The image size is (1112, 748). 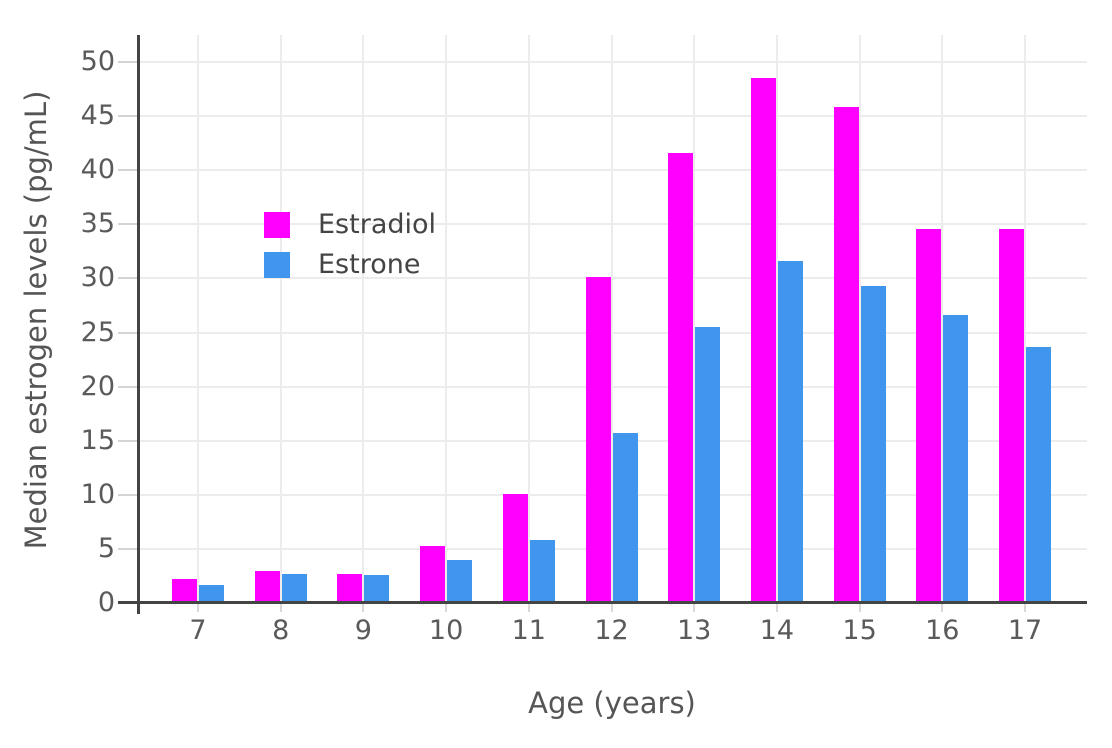 What do you see at coordinates (198, 630) in the screenshot?
I see `x-tick-label-7: 7` at bounding box center [198, 630].